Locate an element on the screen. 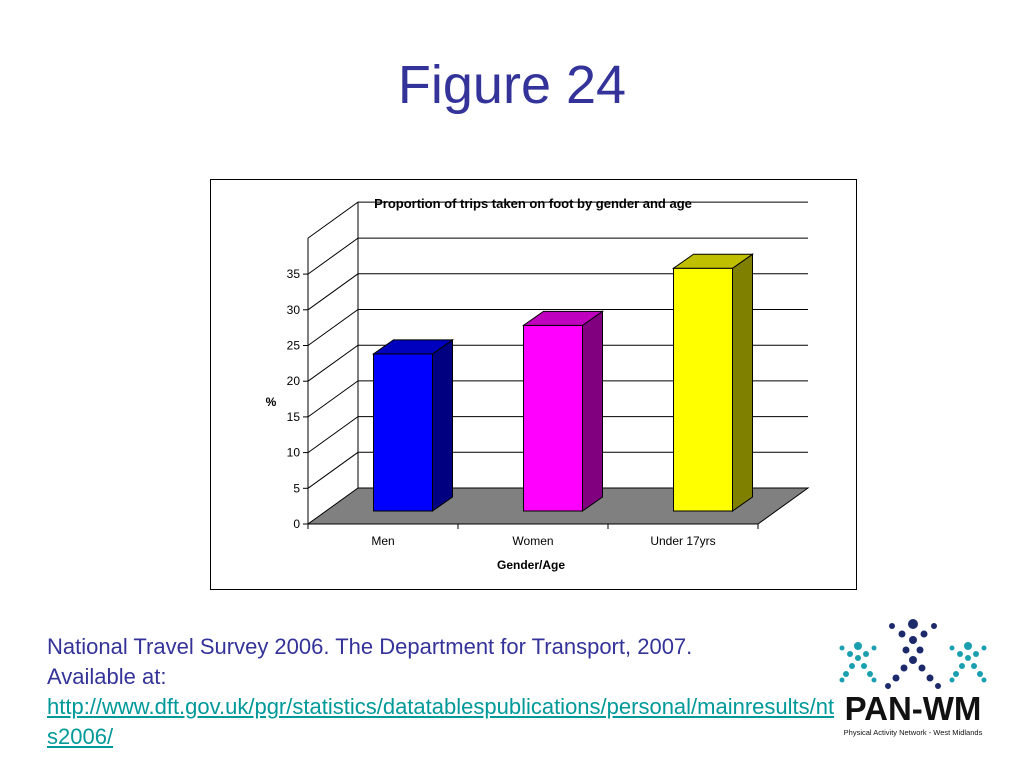  y-tick-label: 20 is located at coordinates (294, 381).